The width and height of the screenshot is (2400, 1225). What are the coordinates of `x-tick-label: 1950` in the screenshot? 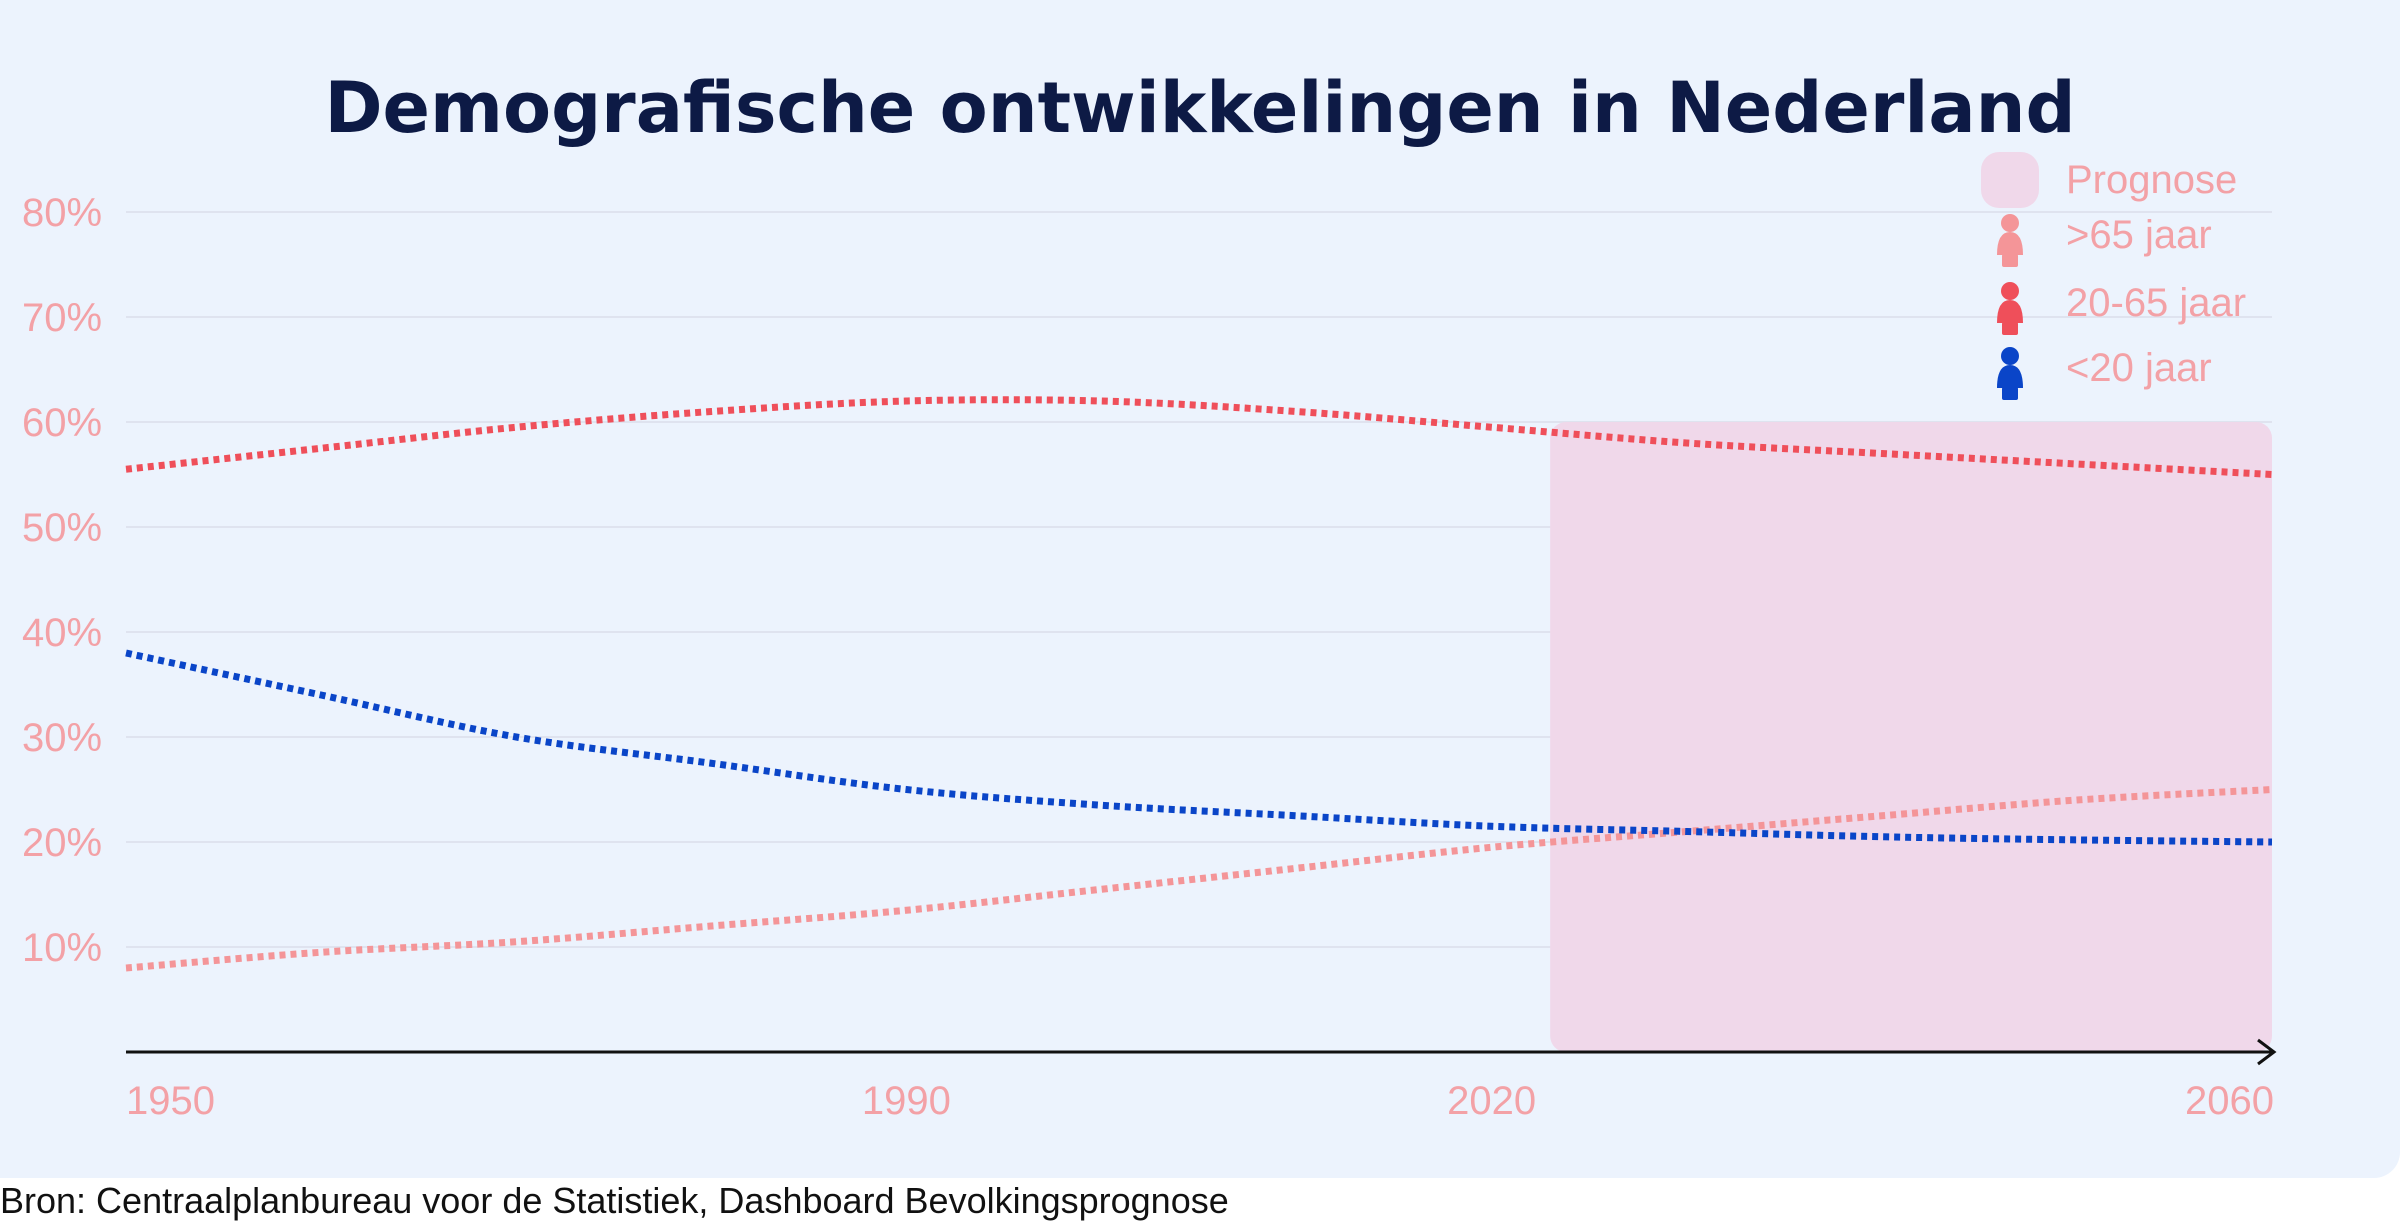 It's located at (170, 1101).